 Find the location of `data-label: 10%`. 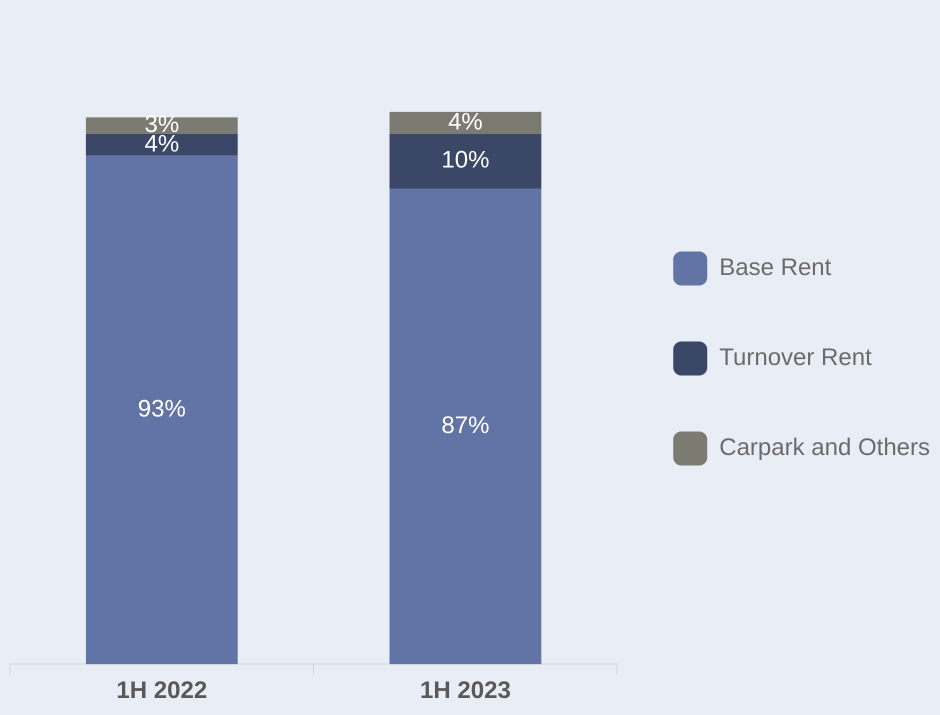

data-label: 10% is located at coordinates (465, 160).